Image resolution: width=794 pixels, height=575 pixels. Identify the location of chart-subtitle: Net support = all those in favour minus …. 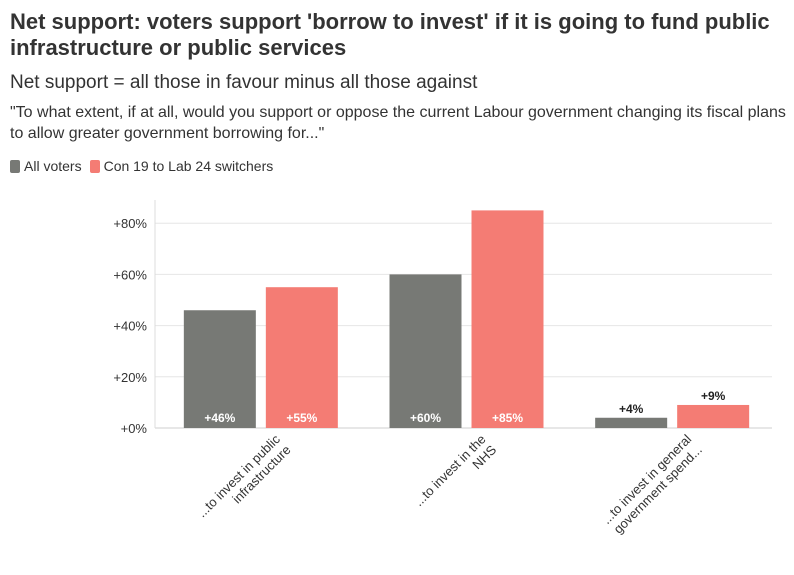
(244, 82).